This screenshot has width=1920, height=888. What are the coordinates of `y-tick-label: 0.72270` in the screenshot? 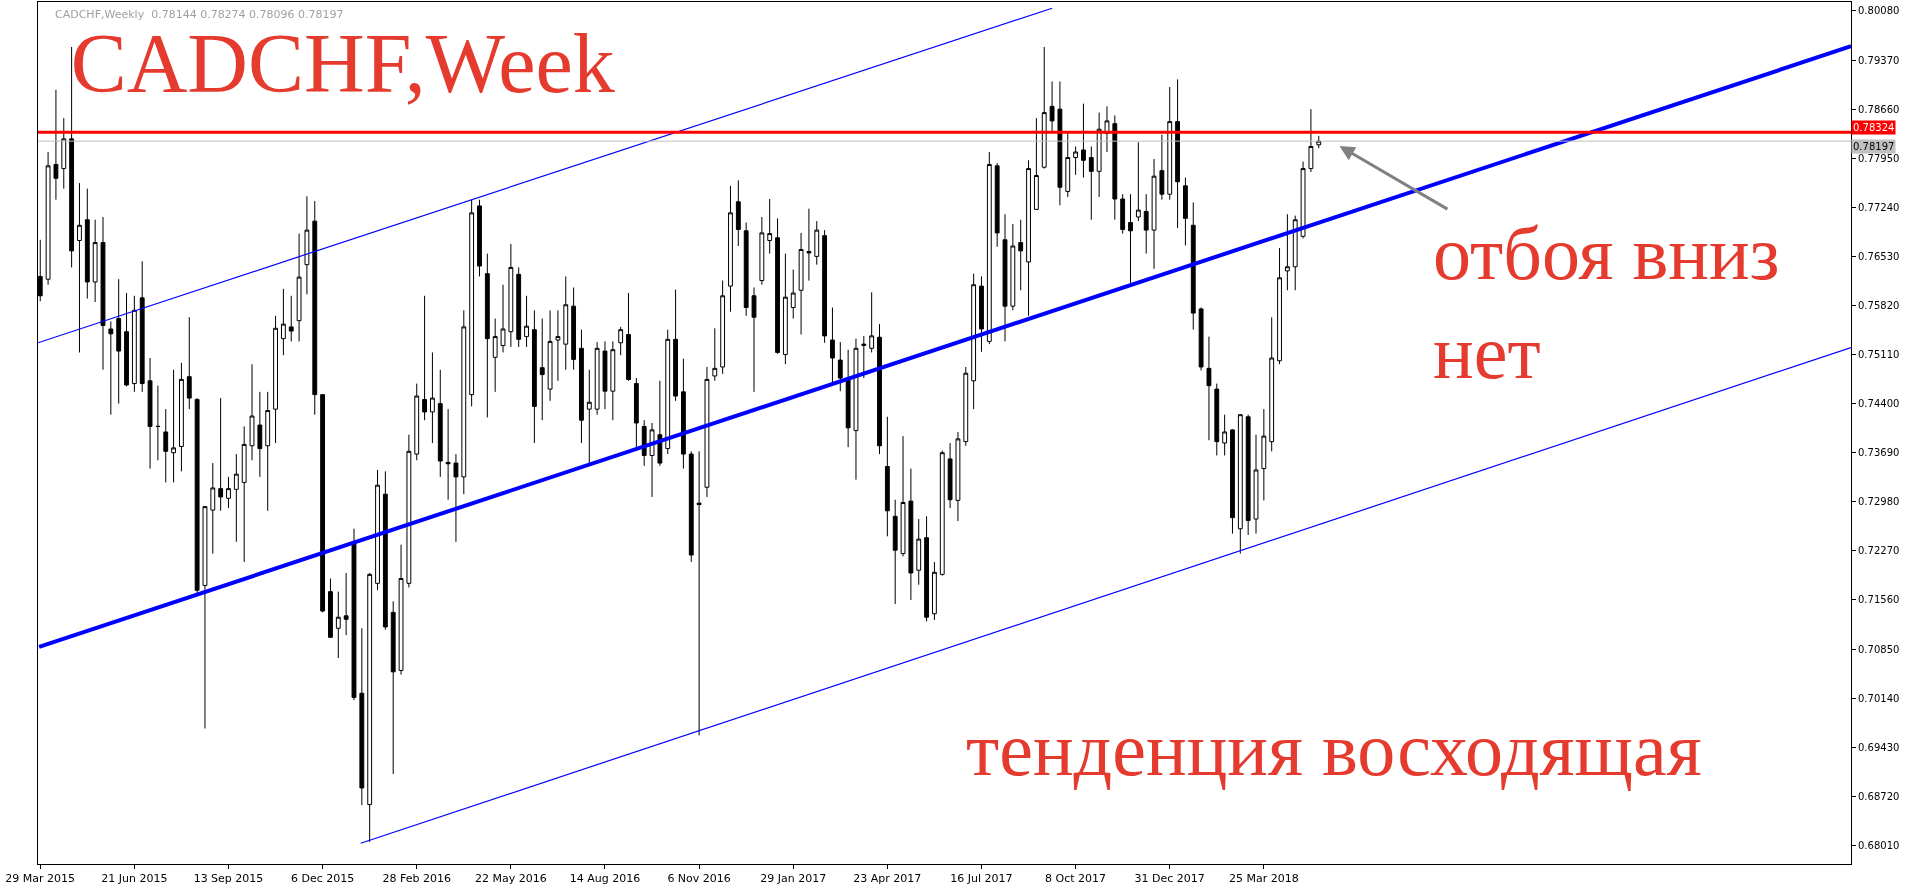 It's located at (1879, 551).